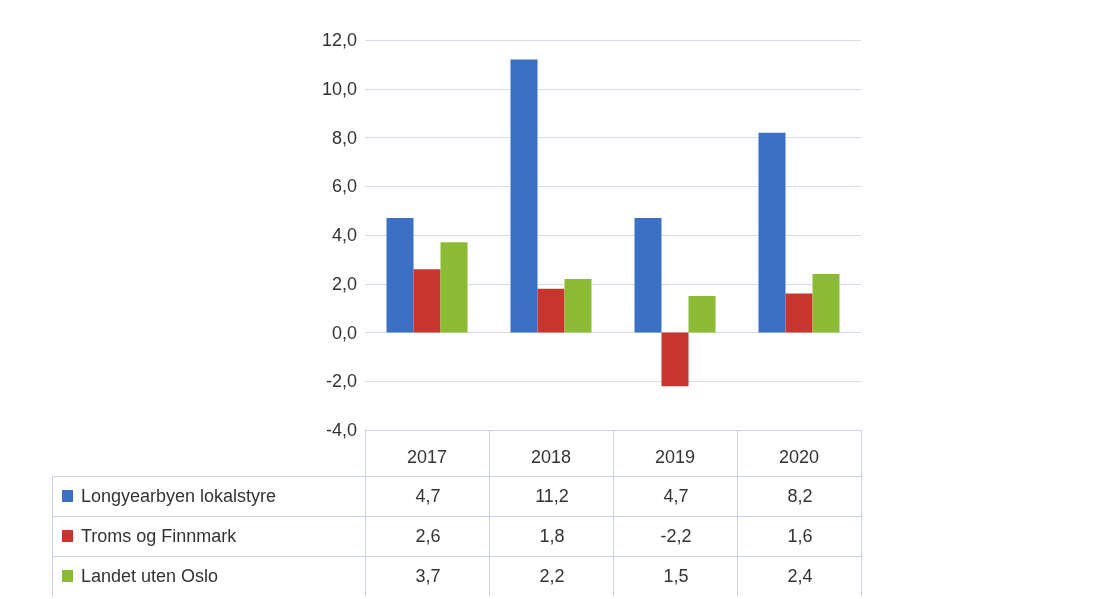 This screenshot has height=599, width=1094. Describe the element at coordinates (344, 283) in the screenshot. I see `y-tick-label: 2,0` at that location.